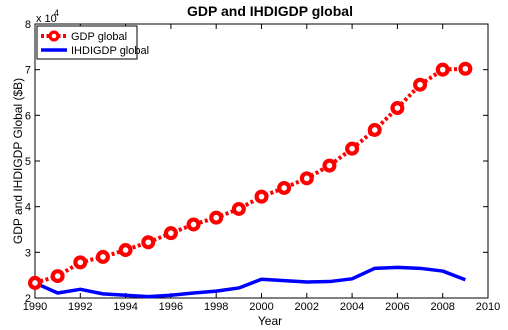  What do you see at coordinates (18, 161) in the screenshot?
I see `y-axis-label: GDP and IHDIGDP Global ($B)` at bounding box center [18, 161].